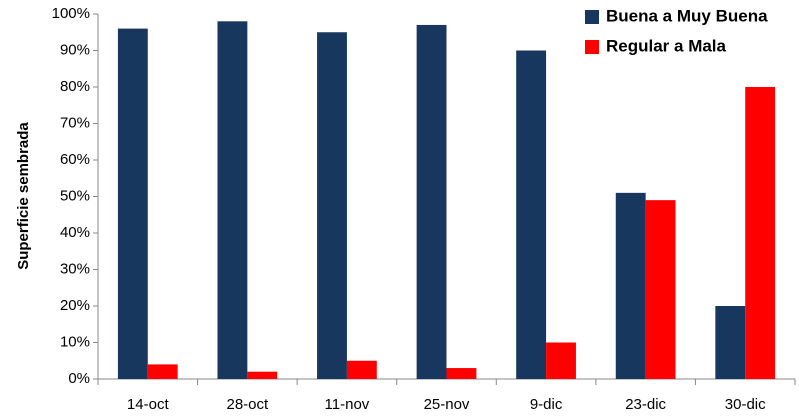 This screenshot has width=799, height=419. What do you see at coordinates (75, 122) in the screenshot?
I see `y-tick-label: 70%` at bounding box center [75, 122].